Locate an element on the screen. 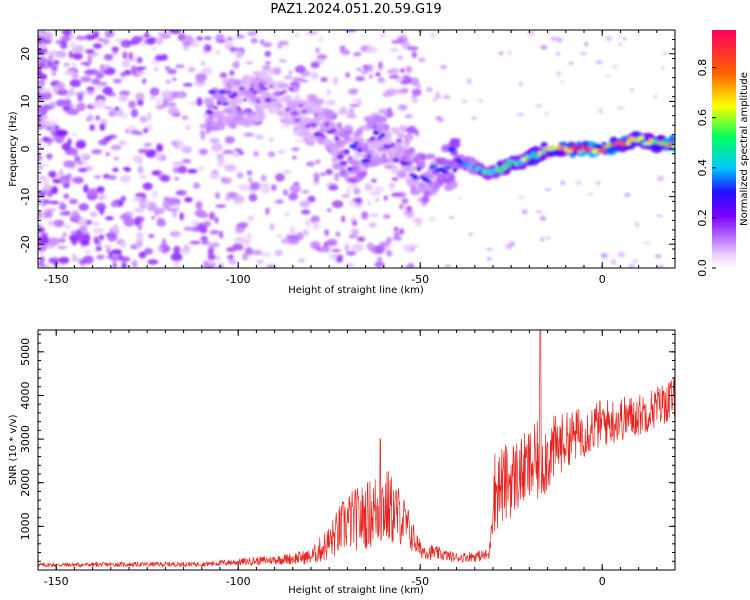 This screenshot has width=750, height=600. y-tick-label: 1000 is located at coordinates (25, 526).